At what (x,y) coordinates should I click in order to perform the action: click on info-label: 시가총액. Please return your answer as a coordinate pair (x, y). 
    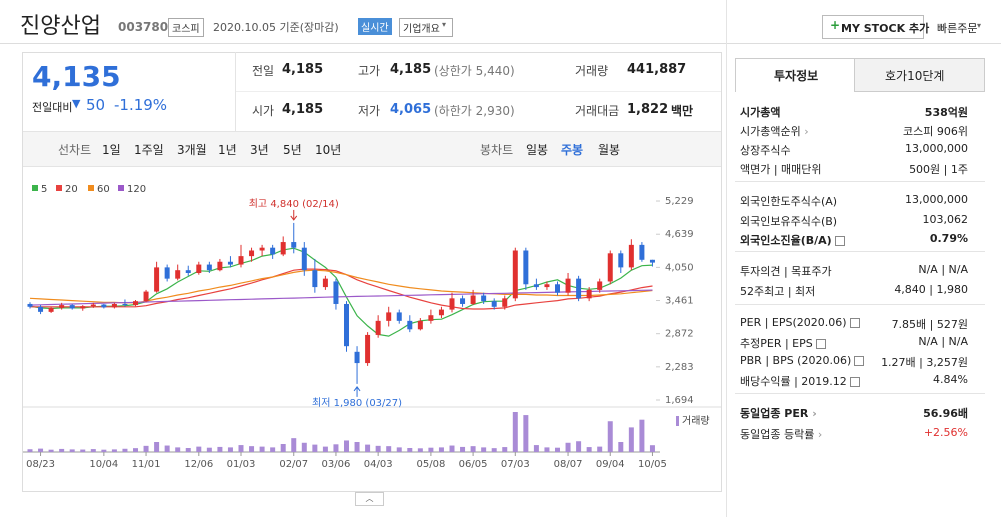
    Looking at the image, I should click on (760, 112).